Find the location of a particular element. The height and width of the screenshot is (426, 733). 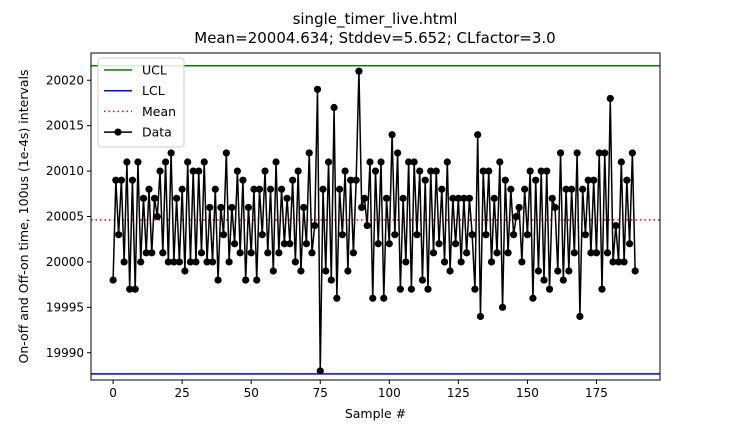

legend: UCL LCL Mean Data is located at coordinates (141, 102).